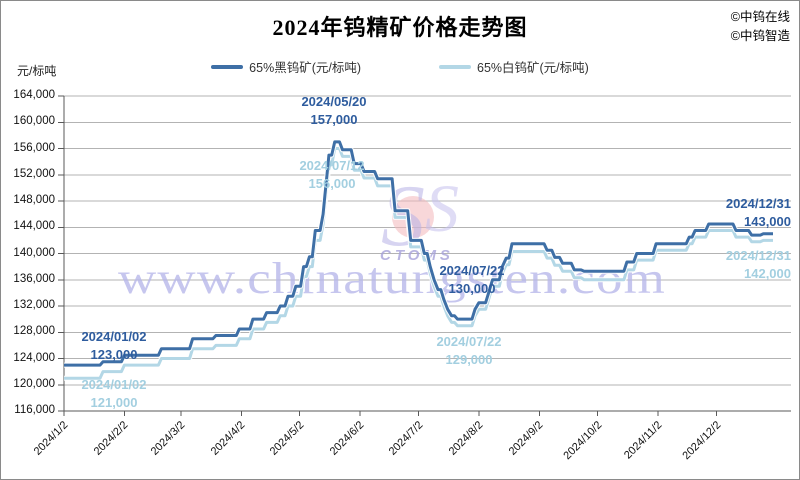  Describe the element at coordinates (34, 278) in the screenshot. I see `y-tick-label: 136,000` at that location.